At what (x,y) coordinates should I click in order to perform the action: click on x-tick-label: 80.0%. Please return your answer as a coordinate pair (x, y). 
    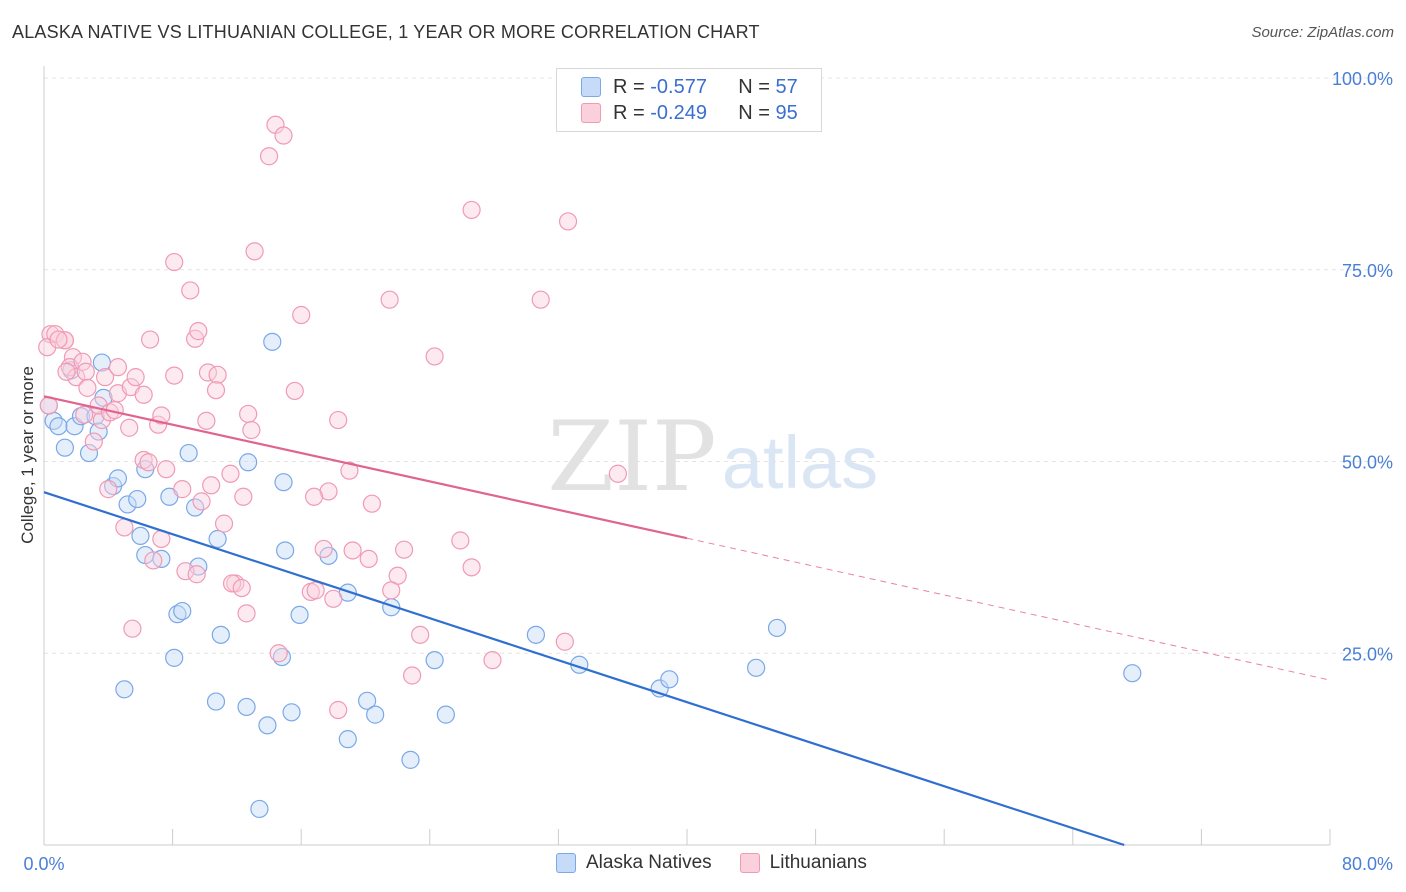
    Looking at the image, I should click on (1367, 864).